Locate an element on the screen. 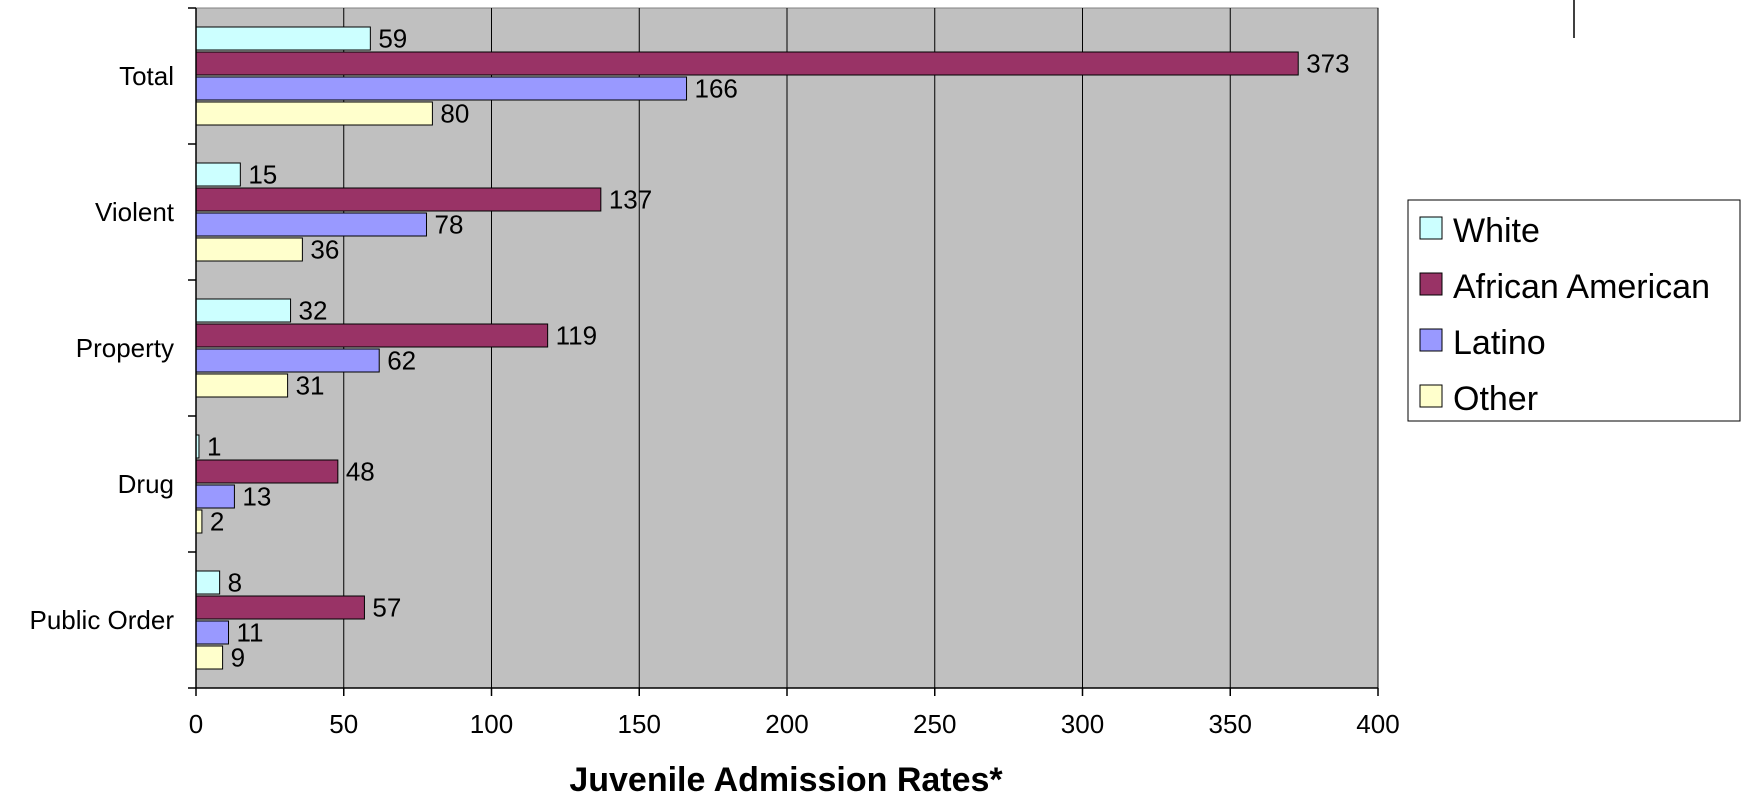 This screenshot has height=797, width=1743. data-label: 80 is located at coordinates (454, 114).